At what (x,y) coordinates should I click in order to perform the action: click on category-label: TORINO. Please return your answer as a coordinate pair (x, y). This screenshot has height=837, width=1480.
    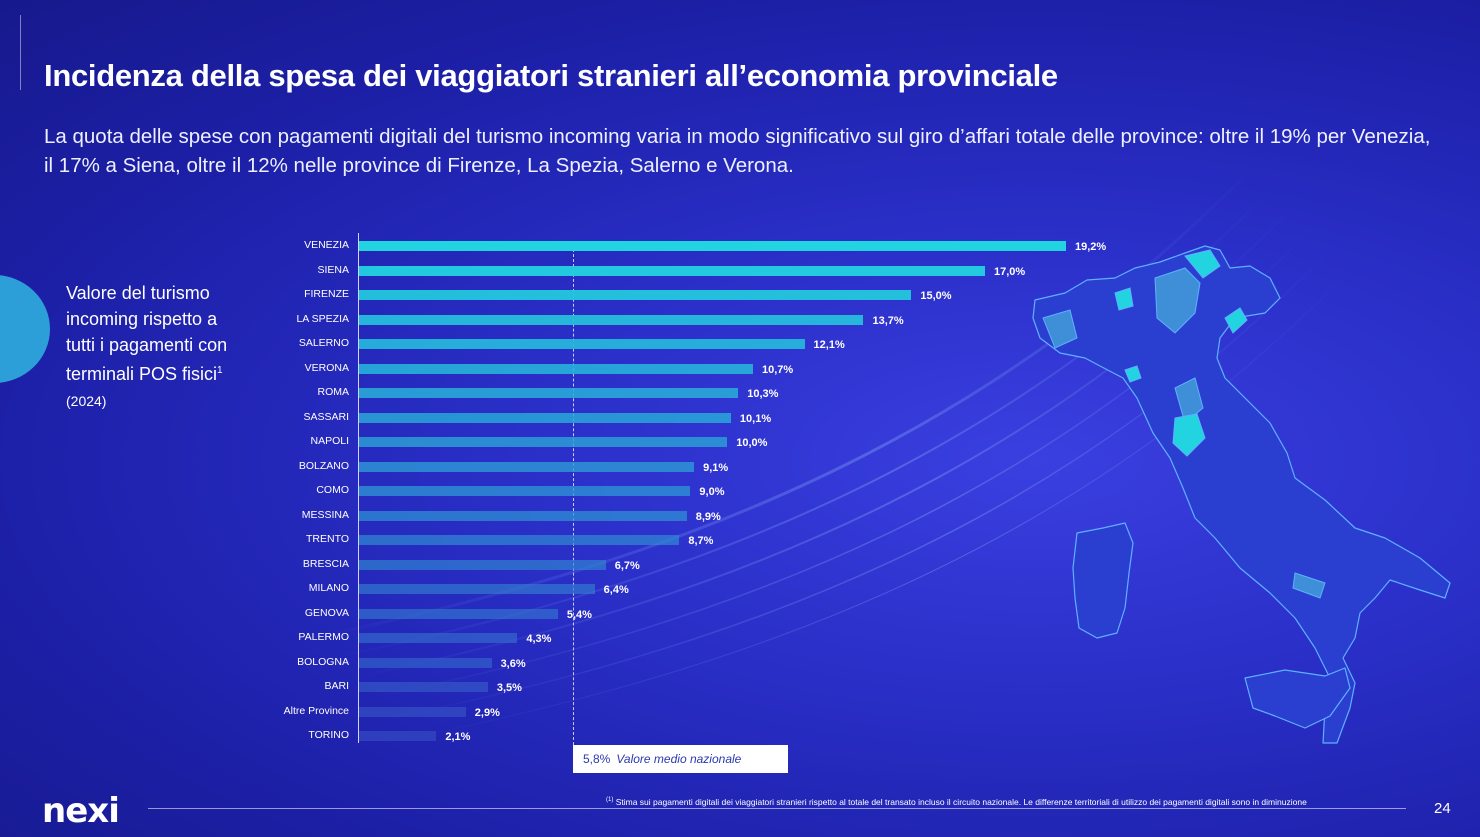
    Looking at the image, I should click on (328, 735).